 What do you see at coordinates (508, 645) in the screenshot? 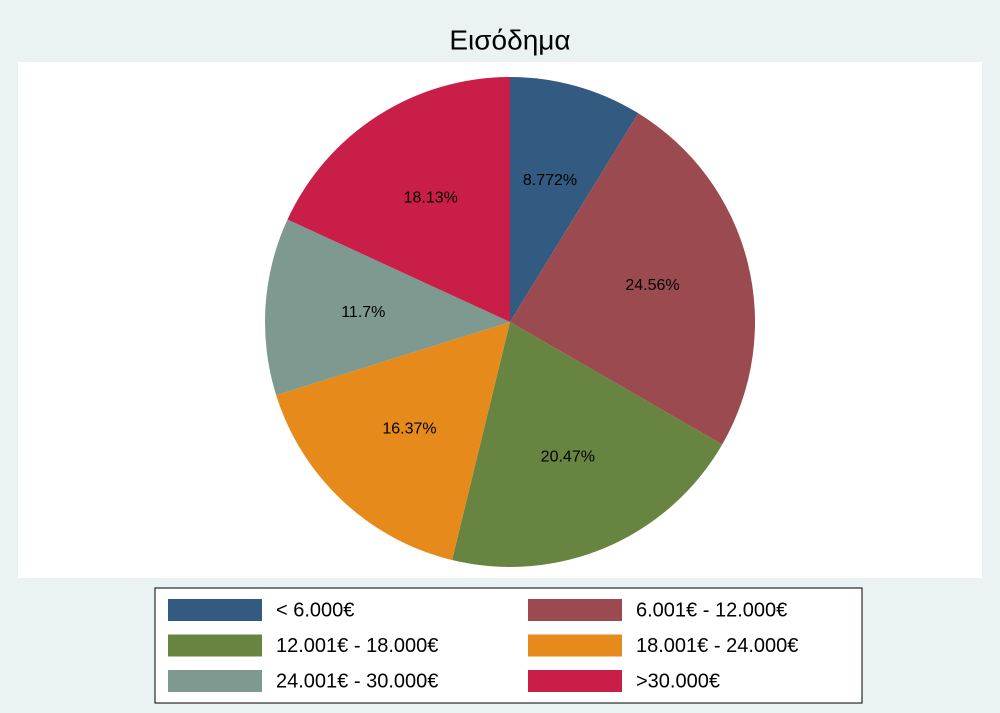
I see `legend` at bounding box center [508, 645].